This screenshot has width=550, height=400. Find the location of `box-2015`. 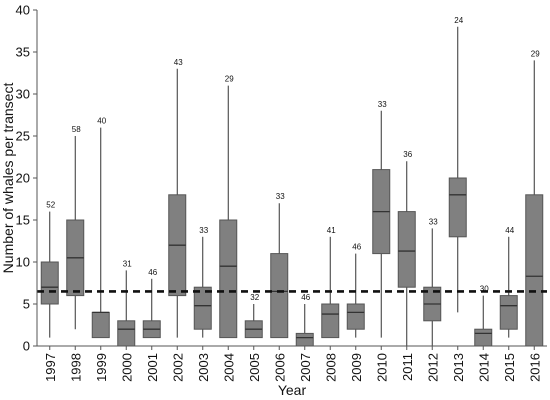

box-2015 is located at coordinates (508, 287).